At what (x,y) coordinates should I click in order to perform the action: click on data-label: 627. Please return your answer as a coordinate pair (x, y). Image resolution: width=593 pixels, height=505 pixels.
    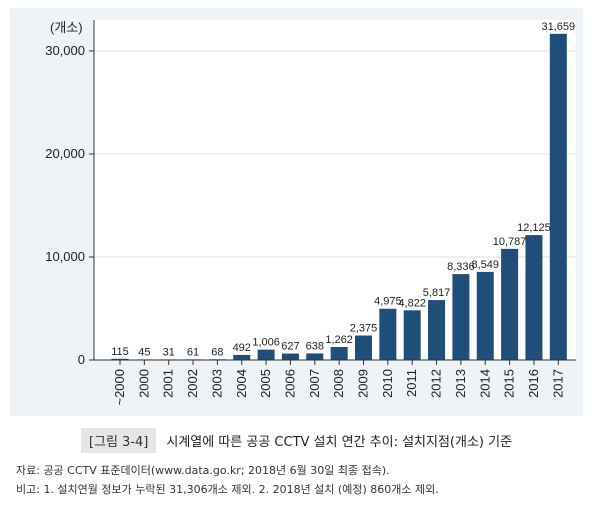
    Looking at the image, I should click on (290, 347).